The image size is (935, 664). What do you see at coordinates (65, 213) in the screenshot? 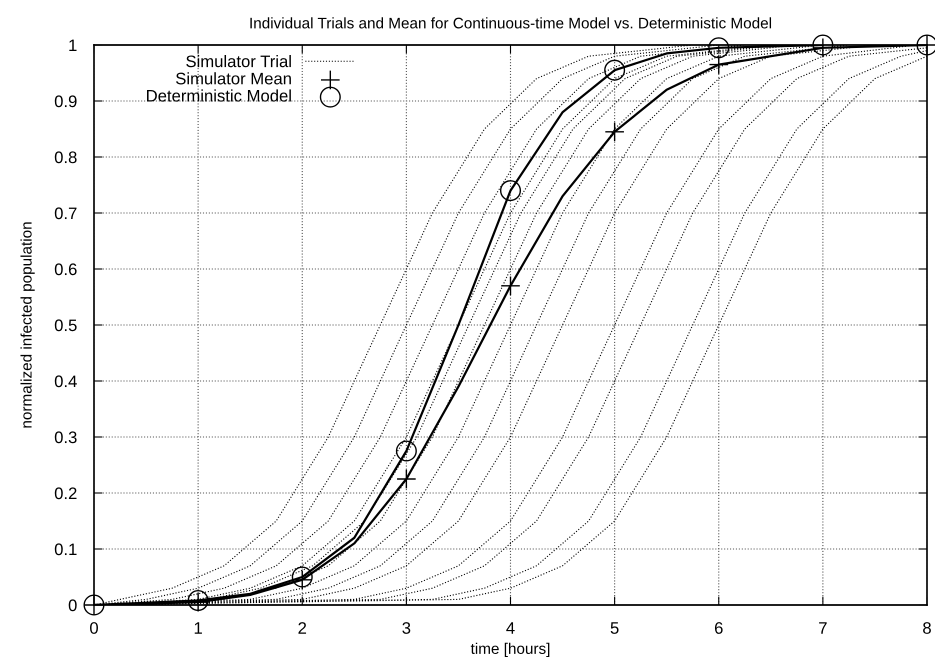
I see `y-tick-label: 0.7` at bounding box center [65, 213].